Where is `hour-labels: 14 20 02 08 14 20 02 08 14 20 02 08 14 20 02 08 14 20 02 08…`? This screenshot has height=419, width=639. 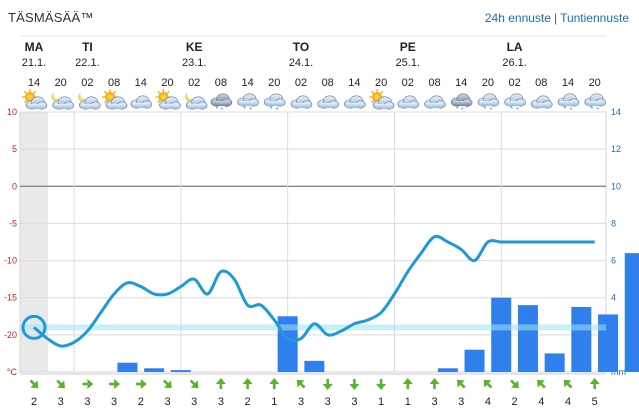
hour-labels: 14 20 02 08 14 20 02 08 14 20 02 08 14 20 02 08 14 20 02 08… is located at coordinates (314, 83).